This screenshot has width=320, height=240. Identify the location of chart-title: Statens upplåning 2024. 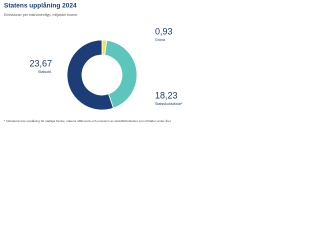
(40, 6).